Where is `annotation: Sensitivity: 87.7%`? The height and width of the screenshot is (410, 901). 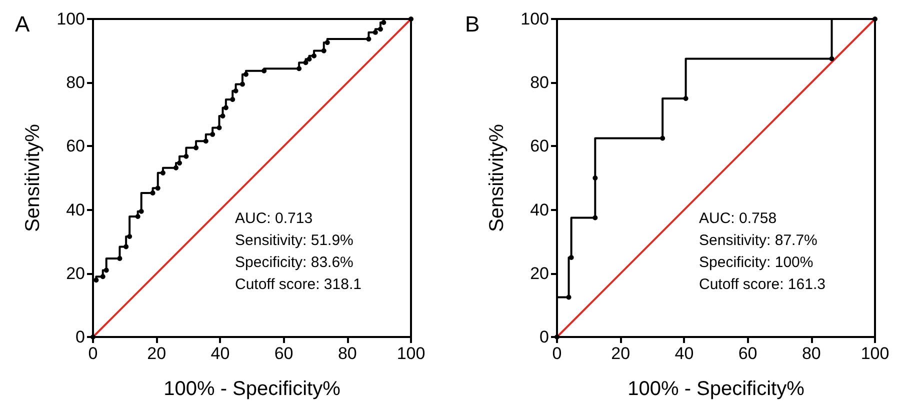 annotation: Sensitivity: 87.7% is located at coordinates (758, 240).